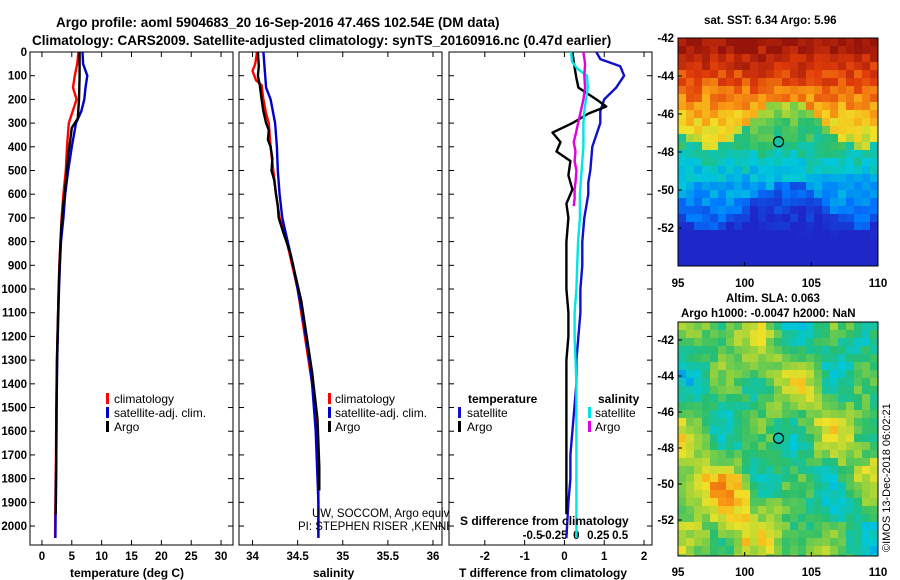  Describe the element at coordinates (589, 412) in the screenshot. I see `legend-swatch-s-satellite` at that location.